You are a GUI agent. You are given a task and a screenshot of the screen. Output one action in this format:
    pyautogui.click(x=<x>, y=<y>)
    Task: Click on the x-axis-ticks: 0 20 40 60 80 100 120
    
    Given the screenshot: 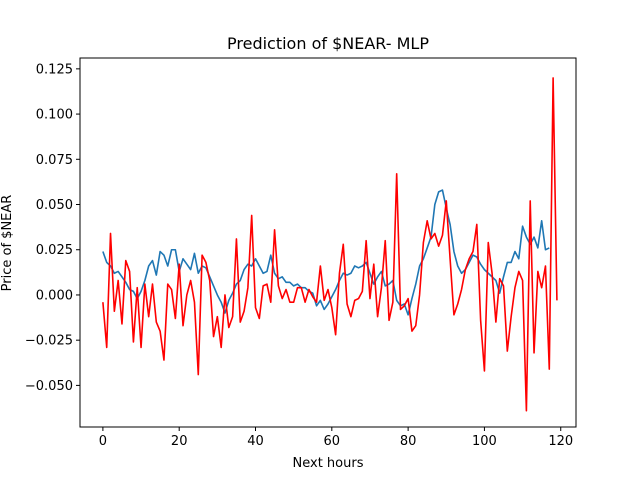 What is the action you would take?
    pyautogui.click(x=336, y=438)
    